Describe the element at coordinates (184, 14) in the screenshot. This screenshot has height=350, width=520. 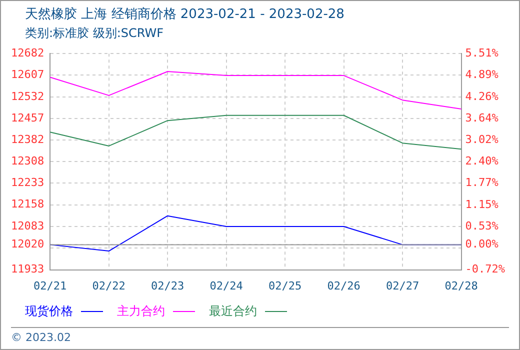
I see `chart-title: 天然橡胶 上海 经销商价格 2023-02-21 - 2023-02-28` at that location.